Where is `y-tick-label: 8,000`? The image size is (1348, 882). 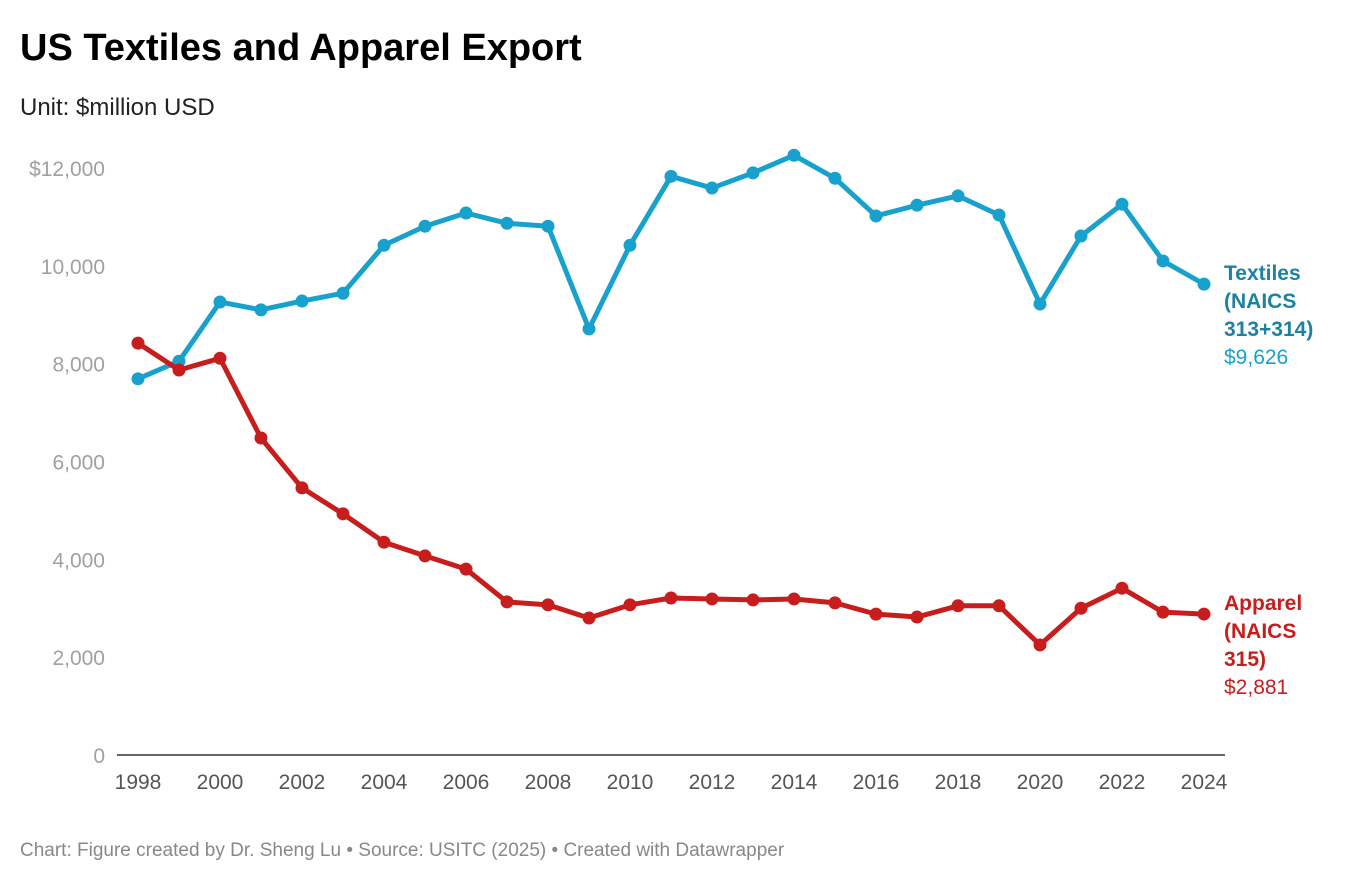
y-tick-label: 8,000 is located at coordinates (78, 365).